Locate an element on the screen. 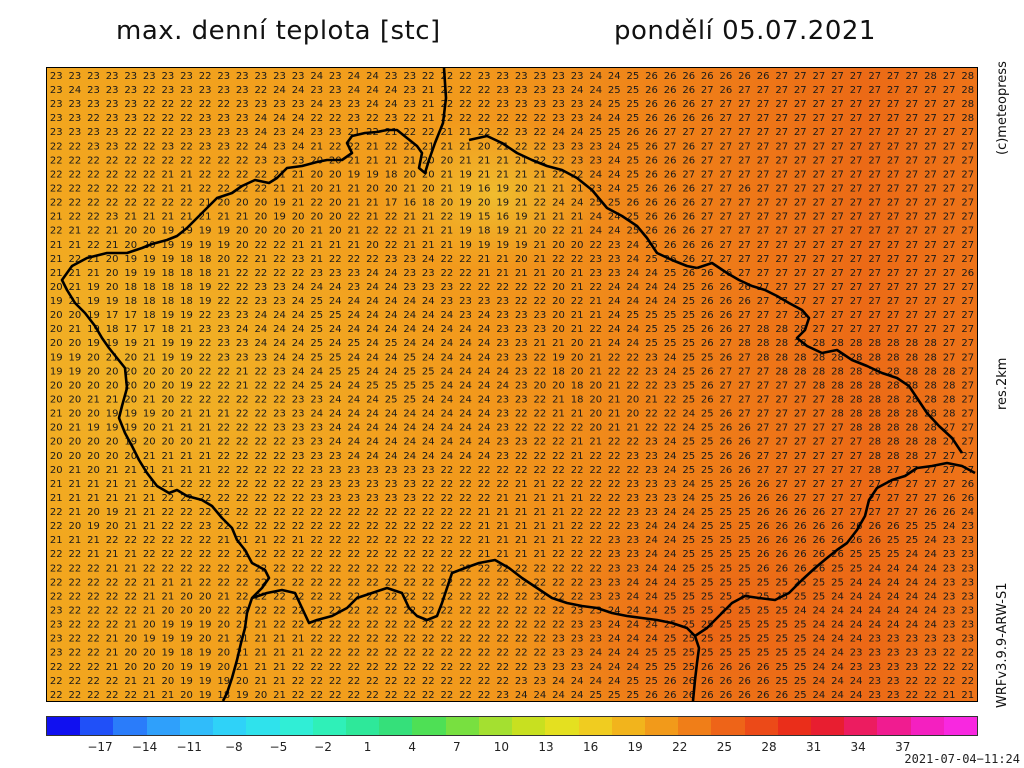 This screenshot has height=768, width=1024. color-scale-tick: 19 is located at coordinates (635, 747).